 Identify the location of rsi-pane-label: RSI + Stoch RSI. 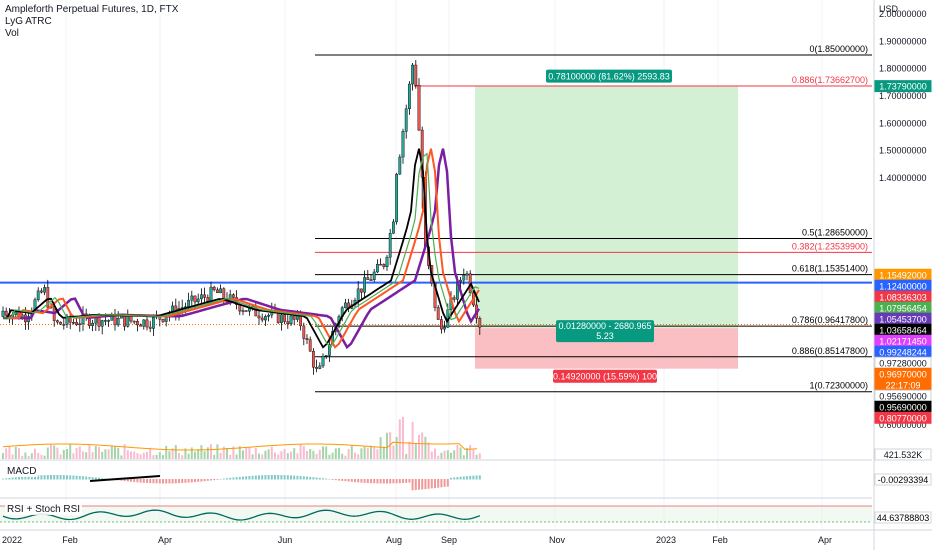
(44, 509).